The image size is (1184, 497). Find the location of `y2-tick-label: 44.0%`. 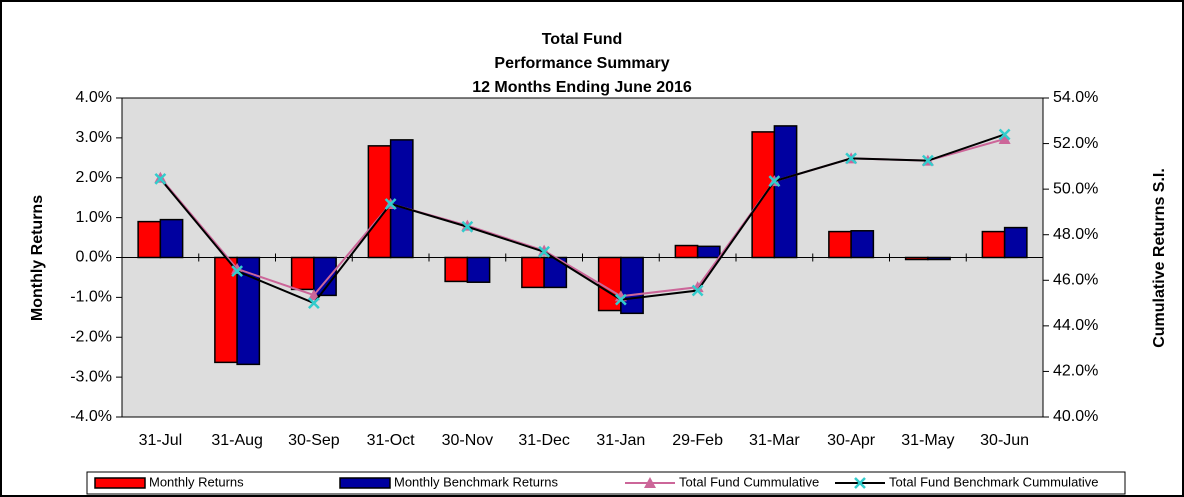

y2-tick-label: 44.0% is located at coordinates (1075, 325).